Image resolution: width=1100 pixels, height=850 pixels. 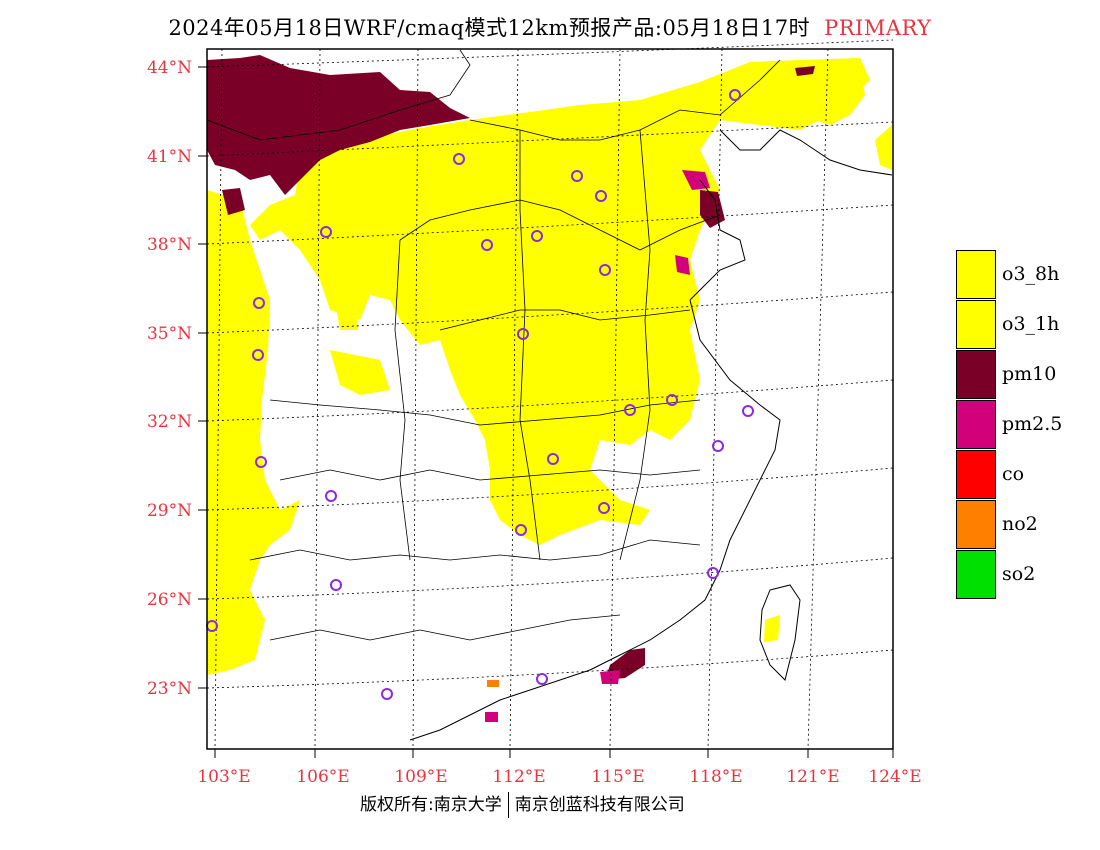 What do you see at coordinates (491, 717) in the screenshot?
I see `pm25-south-patch` at bounding box center [491, 717].